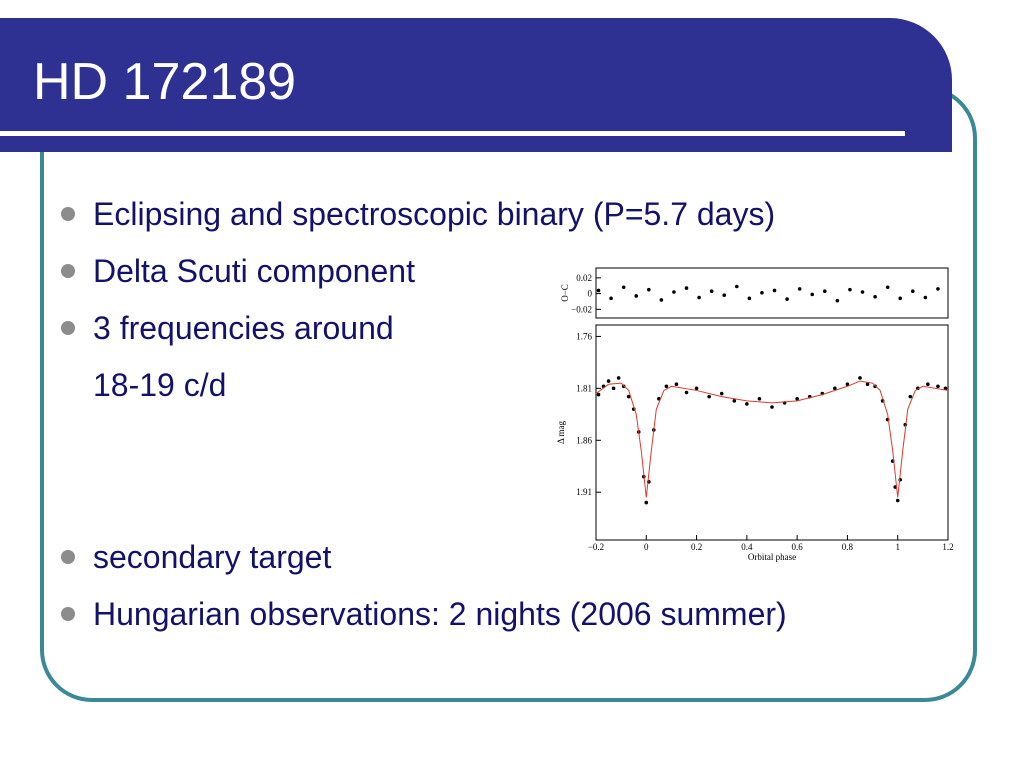  I want to click on x-tick-label: 1, so click(897, 547).